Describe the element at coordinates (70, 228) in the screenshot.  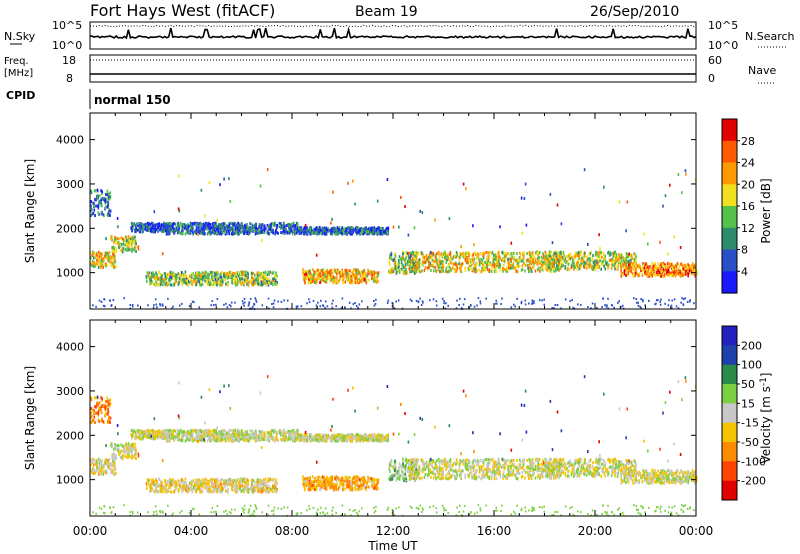
I see `y-tick-label: 2000` at that location.